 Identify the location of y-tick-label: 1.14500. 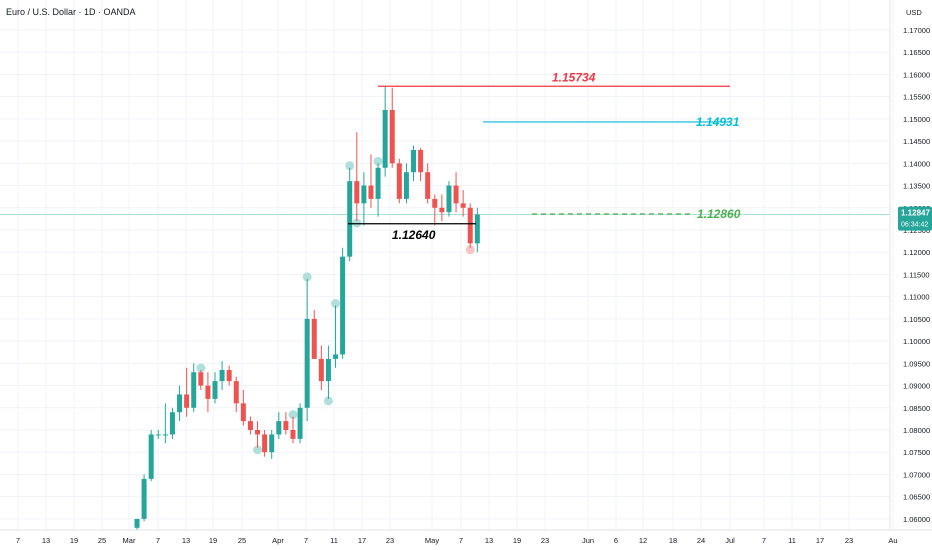
(916, 141).